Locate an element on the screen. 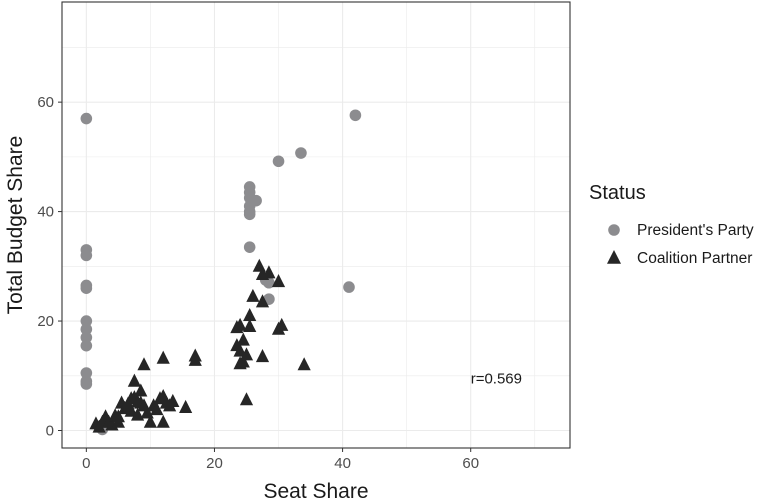  x-tick-label: 20 is located at coordinates (214, 463).